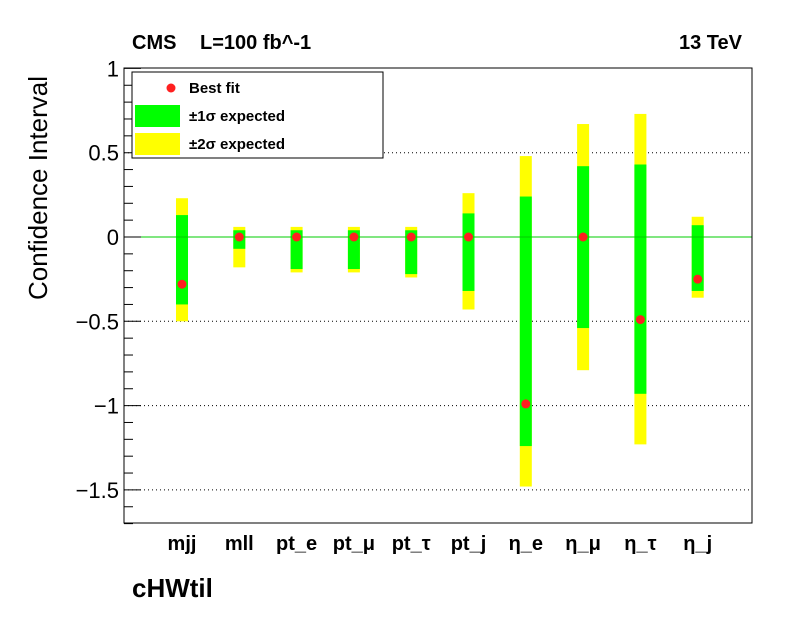 The height and width of the screenshot is (622, 796). Describe the element at coordinates (354, 544) in the screenshot. I see `category-label: pt_μ` at that location.